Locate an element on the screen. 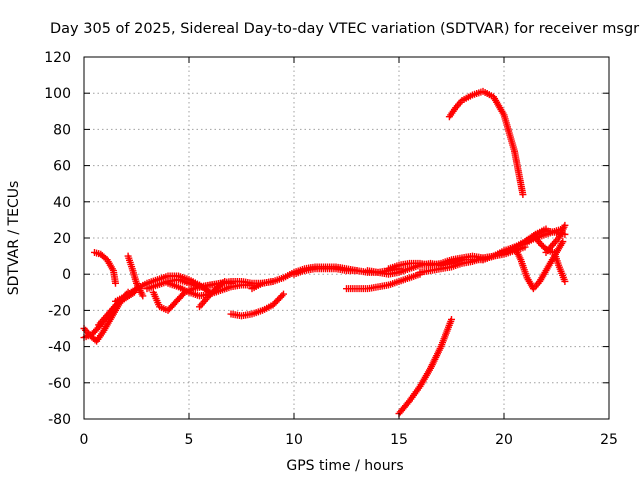 The width and height of the screenshot is (640, 480). x-tick-label: 15 is located at coordinates (399, 440).